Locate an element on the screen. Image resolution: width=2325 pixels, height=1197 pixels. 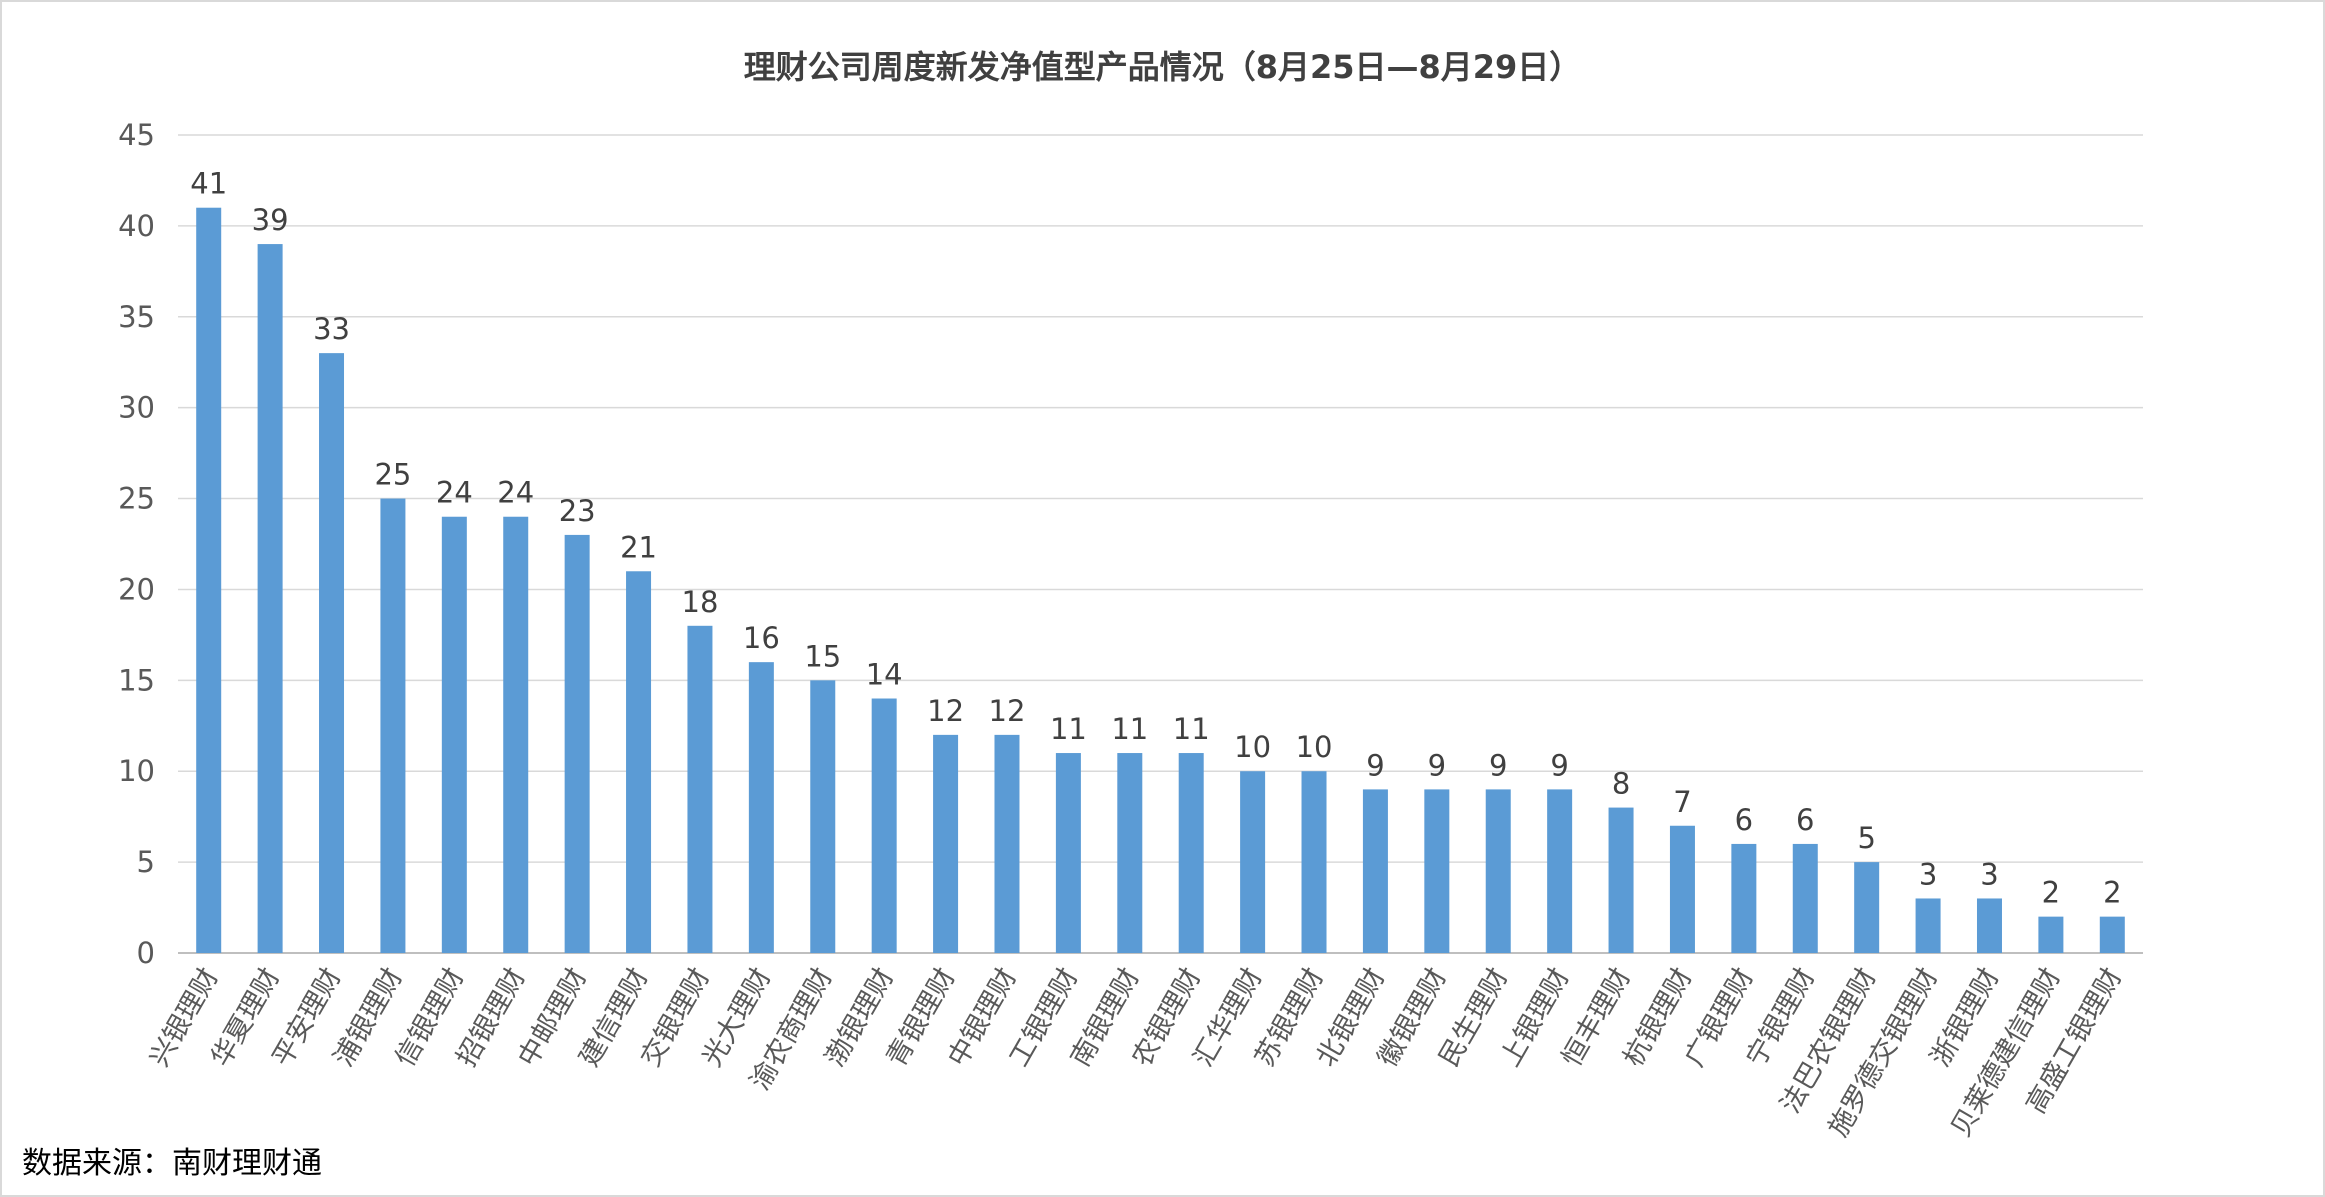
data-label: 41 is located at coordinates (208, 184).